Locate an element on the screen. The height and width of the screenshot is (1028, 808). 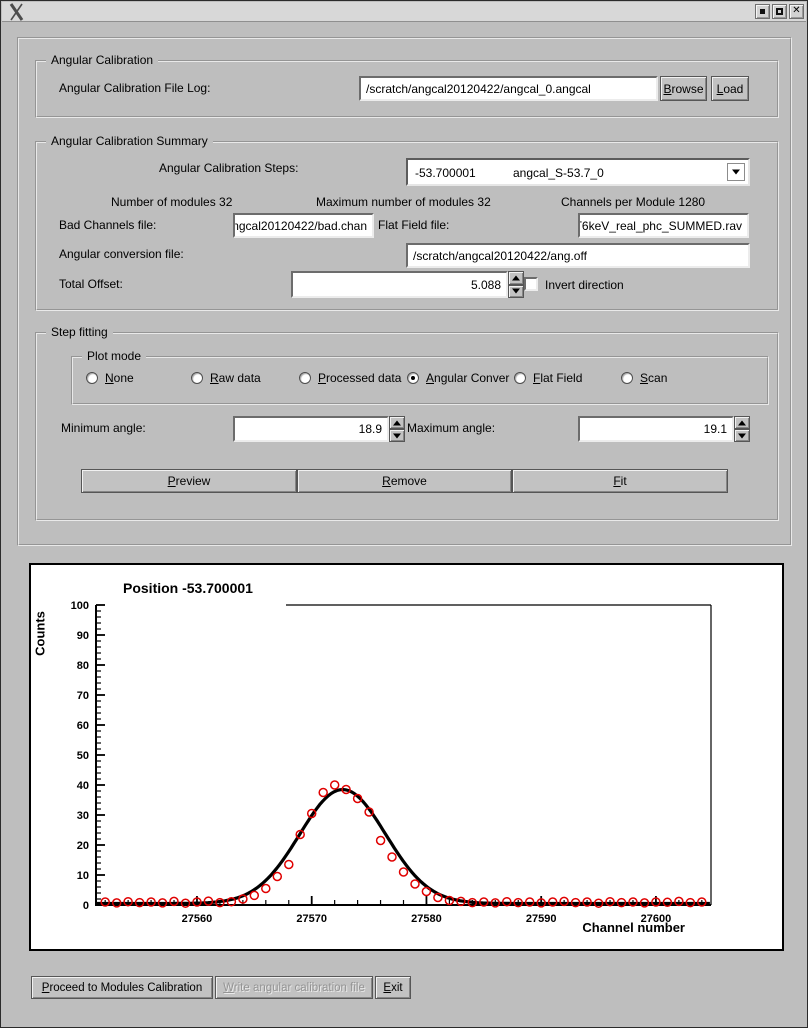
minimum-angle-value: 18.9 is located at coordinates (370, 429).